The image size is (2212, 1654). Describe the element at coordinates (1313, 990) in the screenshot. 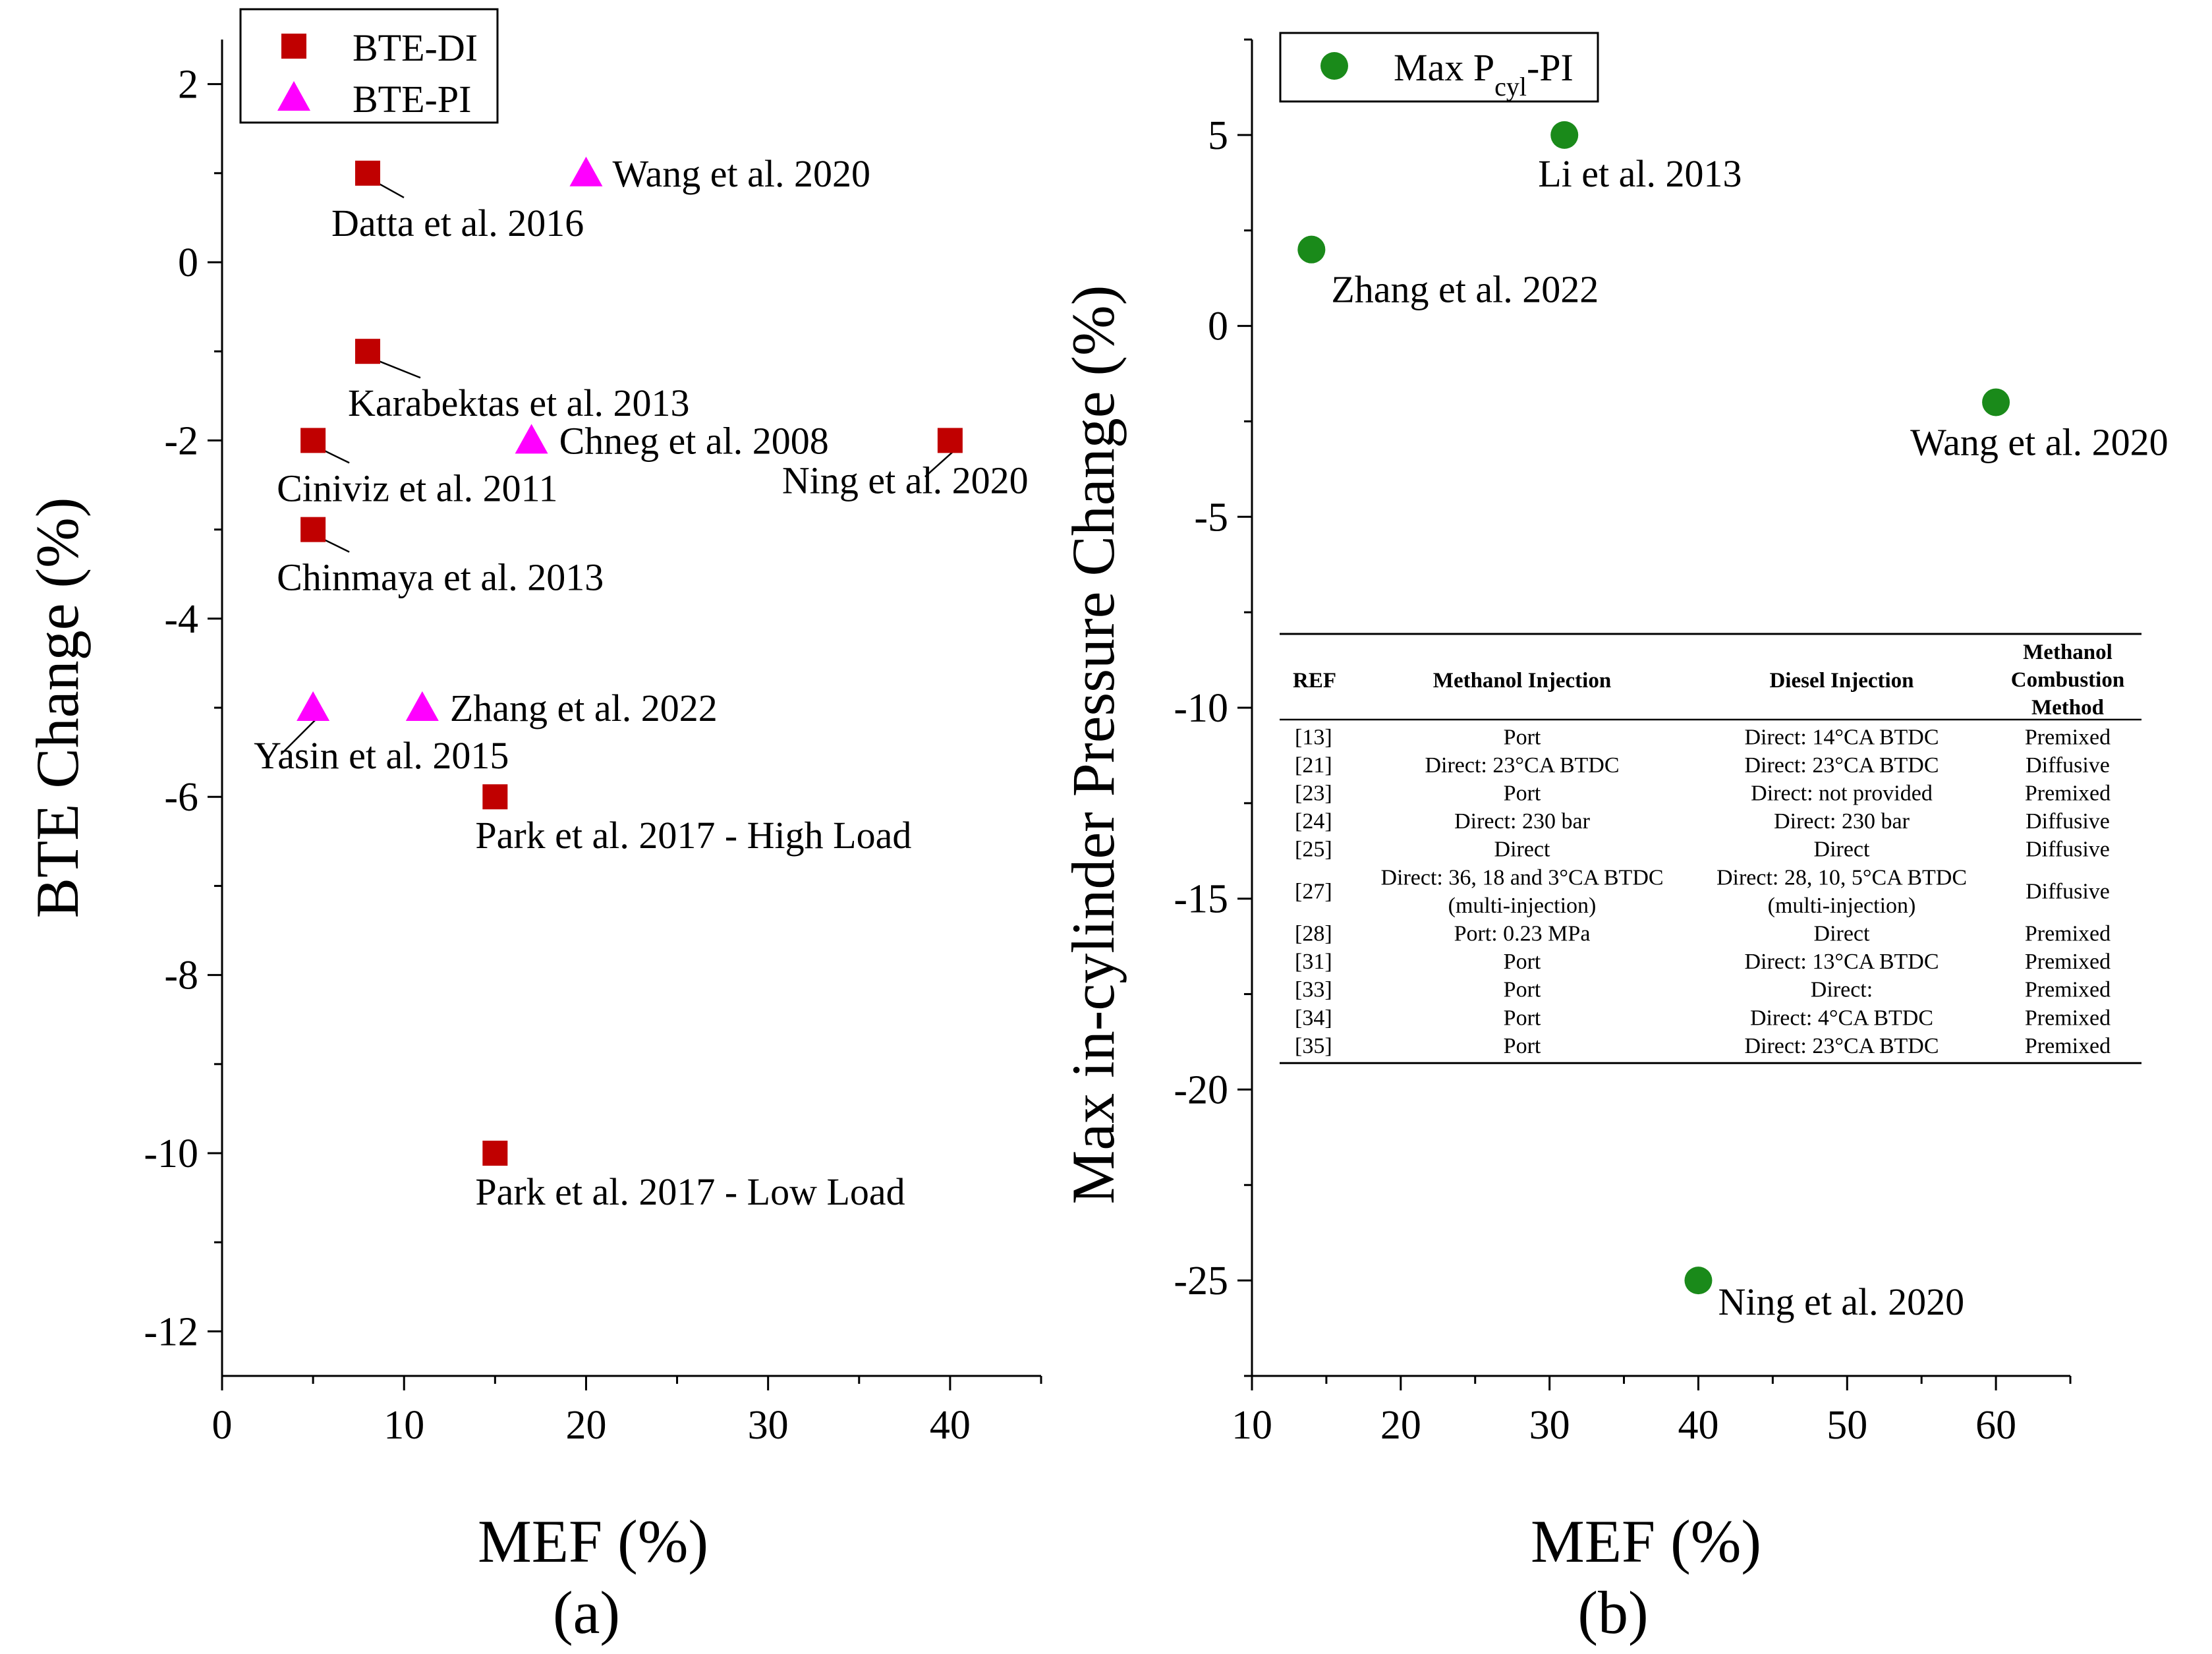

I see `table-cell: [33]` at that location.